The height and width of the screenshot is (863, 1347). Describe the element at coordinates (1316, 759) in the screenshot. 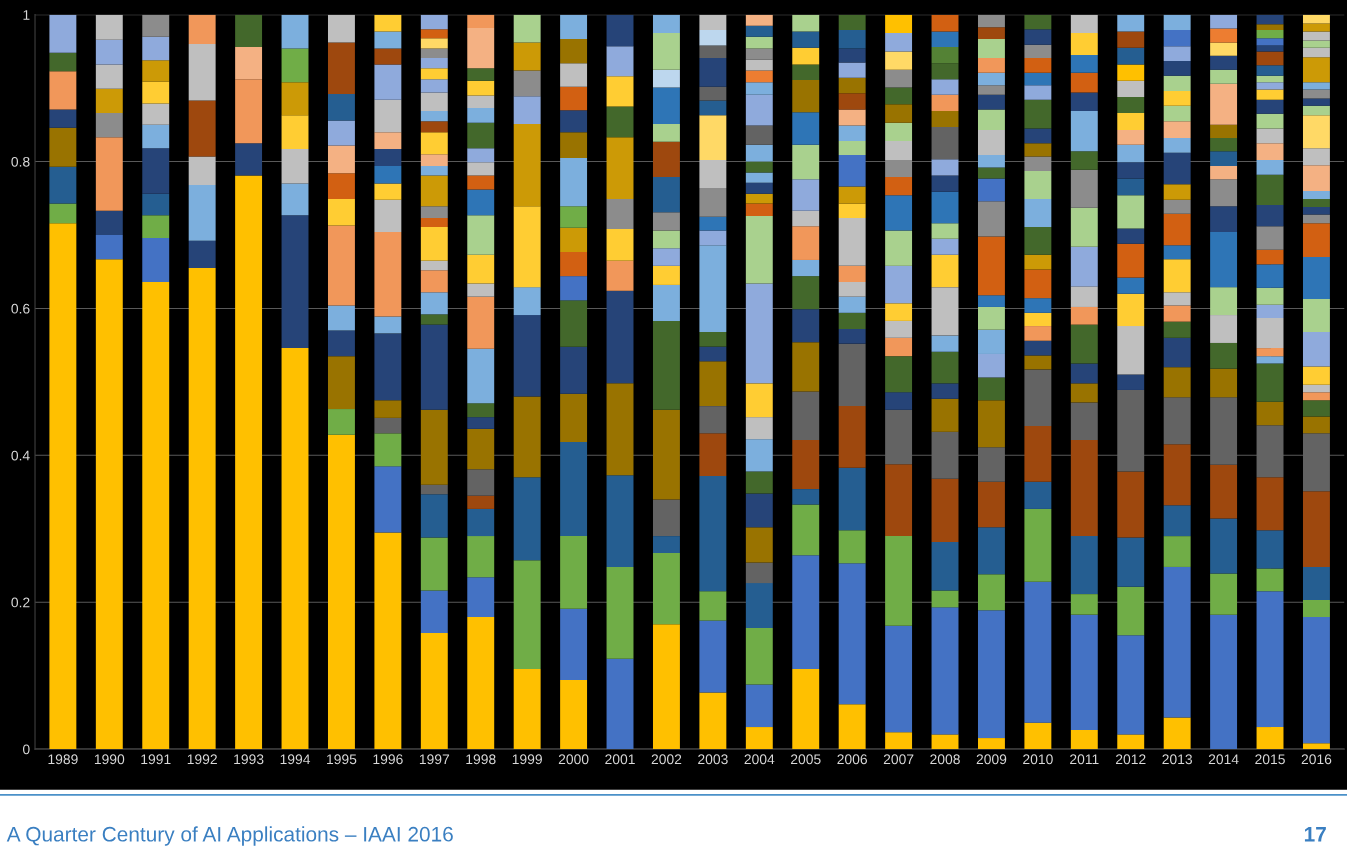

I see `x-tick-label: 2016` at that location.